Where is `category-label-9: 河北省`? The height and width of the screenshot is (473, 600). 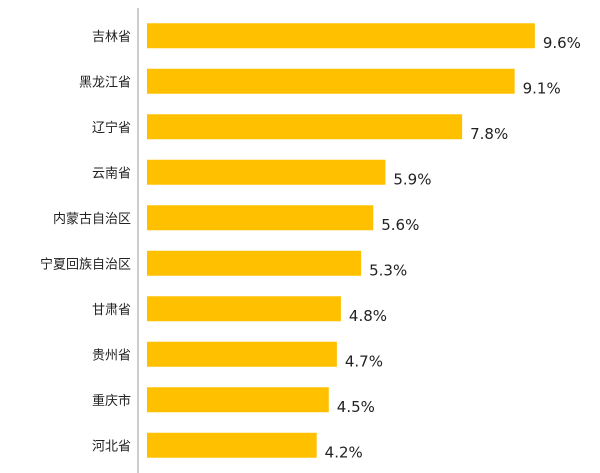 category-label-9: 河北省 is located at coordinates (111, 446).